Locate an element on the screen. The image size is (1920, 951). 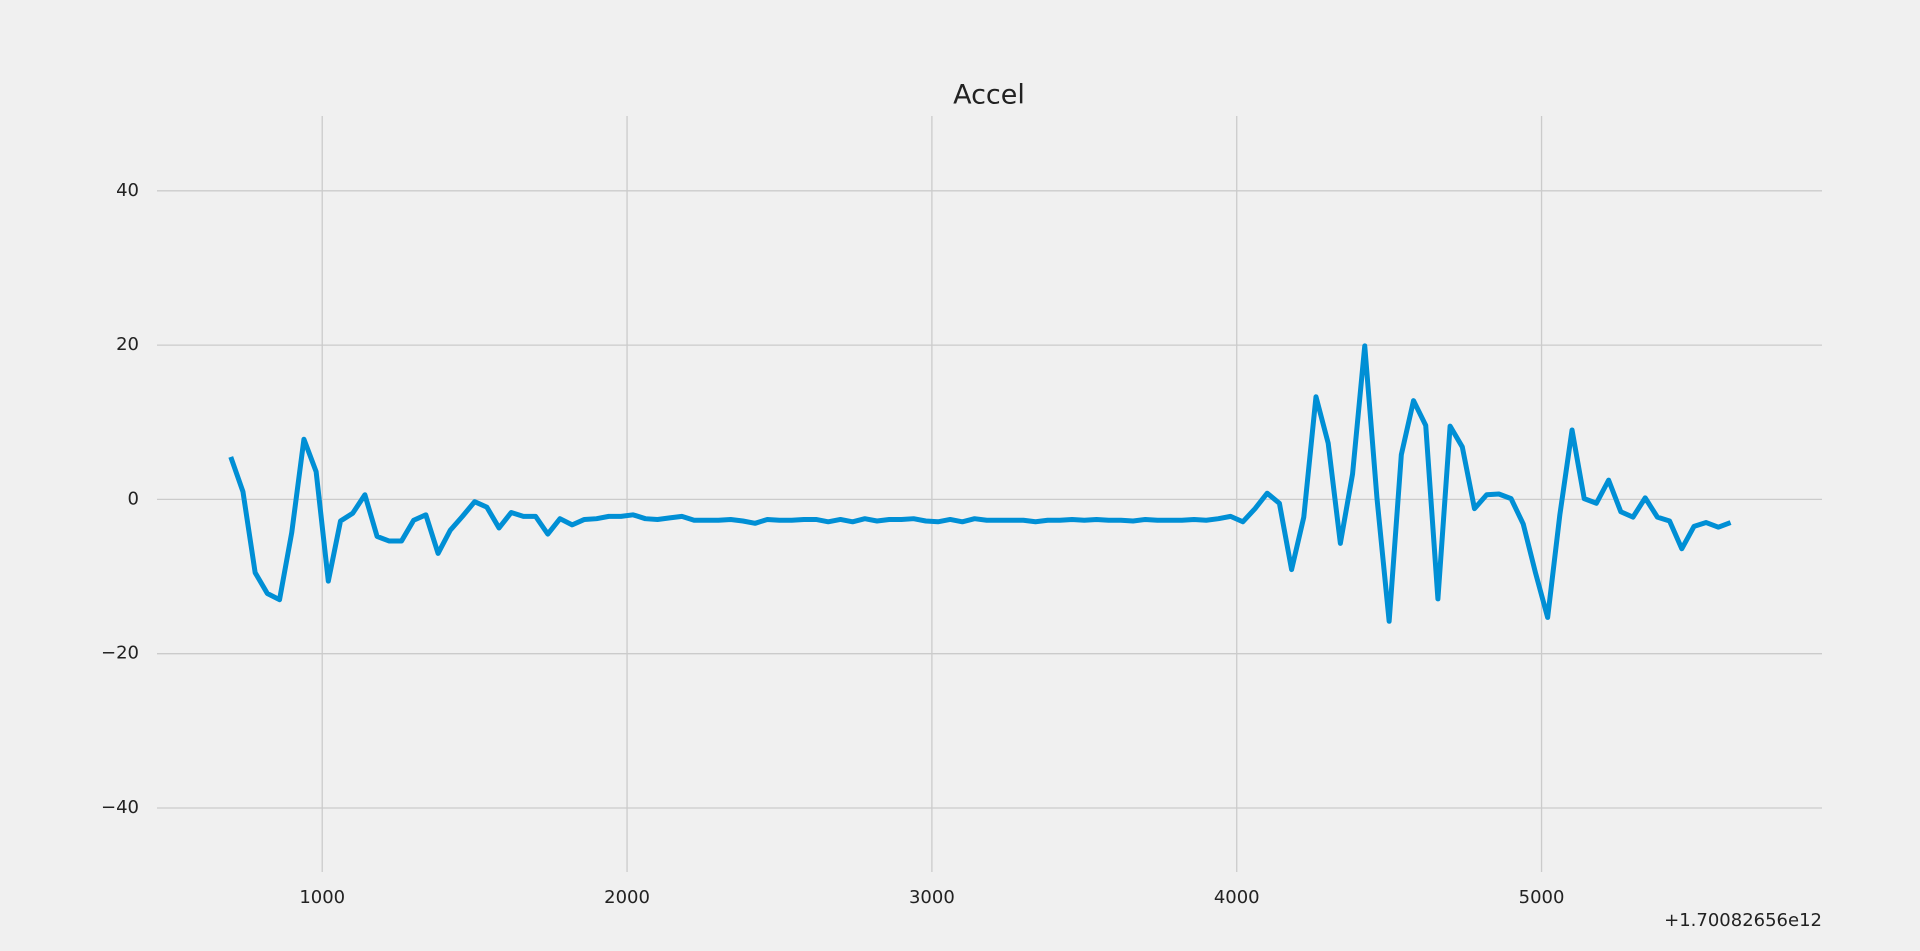
y-tick-label: 40 is located at coordinates (127, 190).